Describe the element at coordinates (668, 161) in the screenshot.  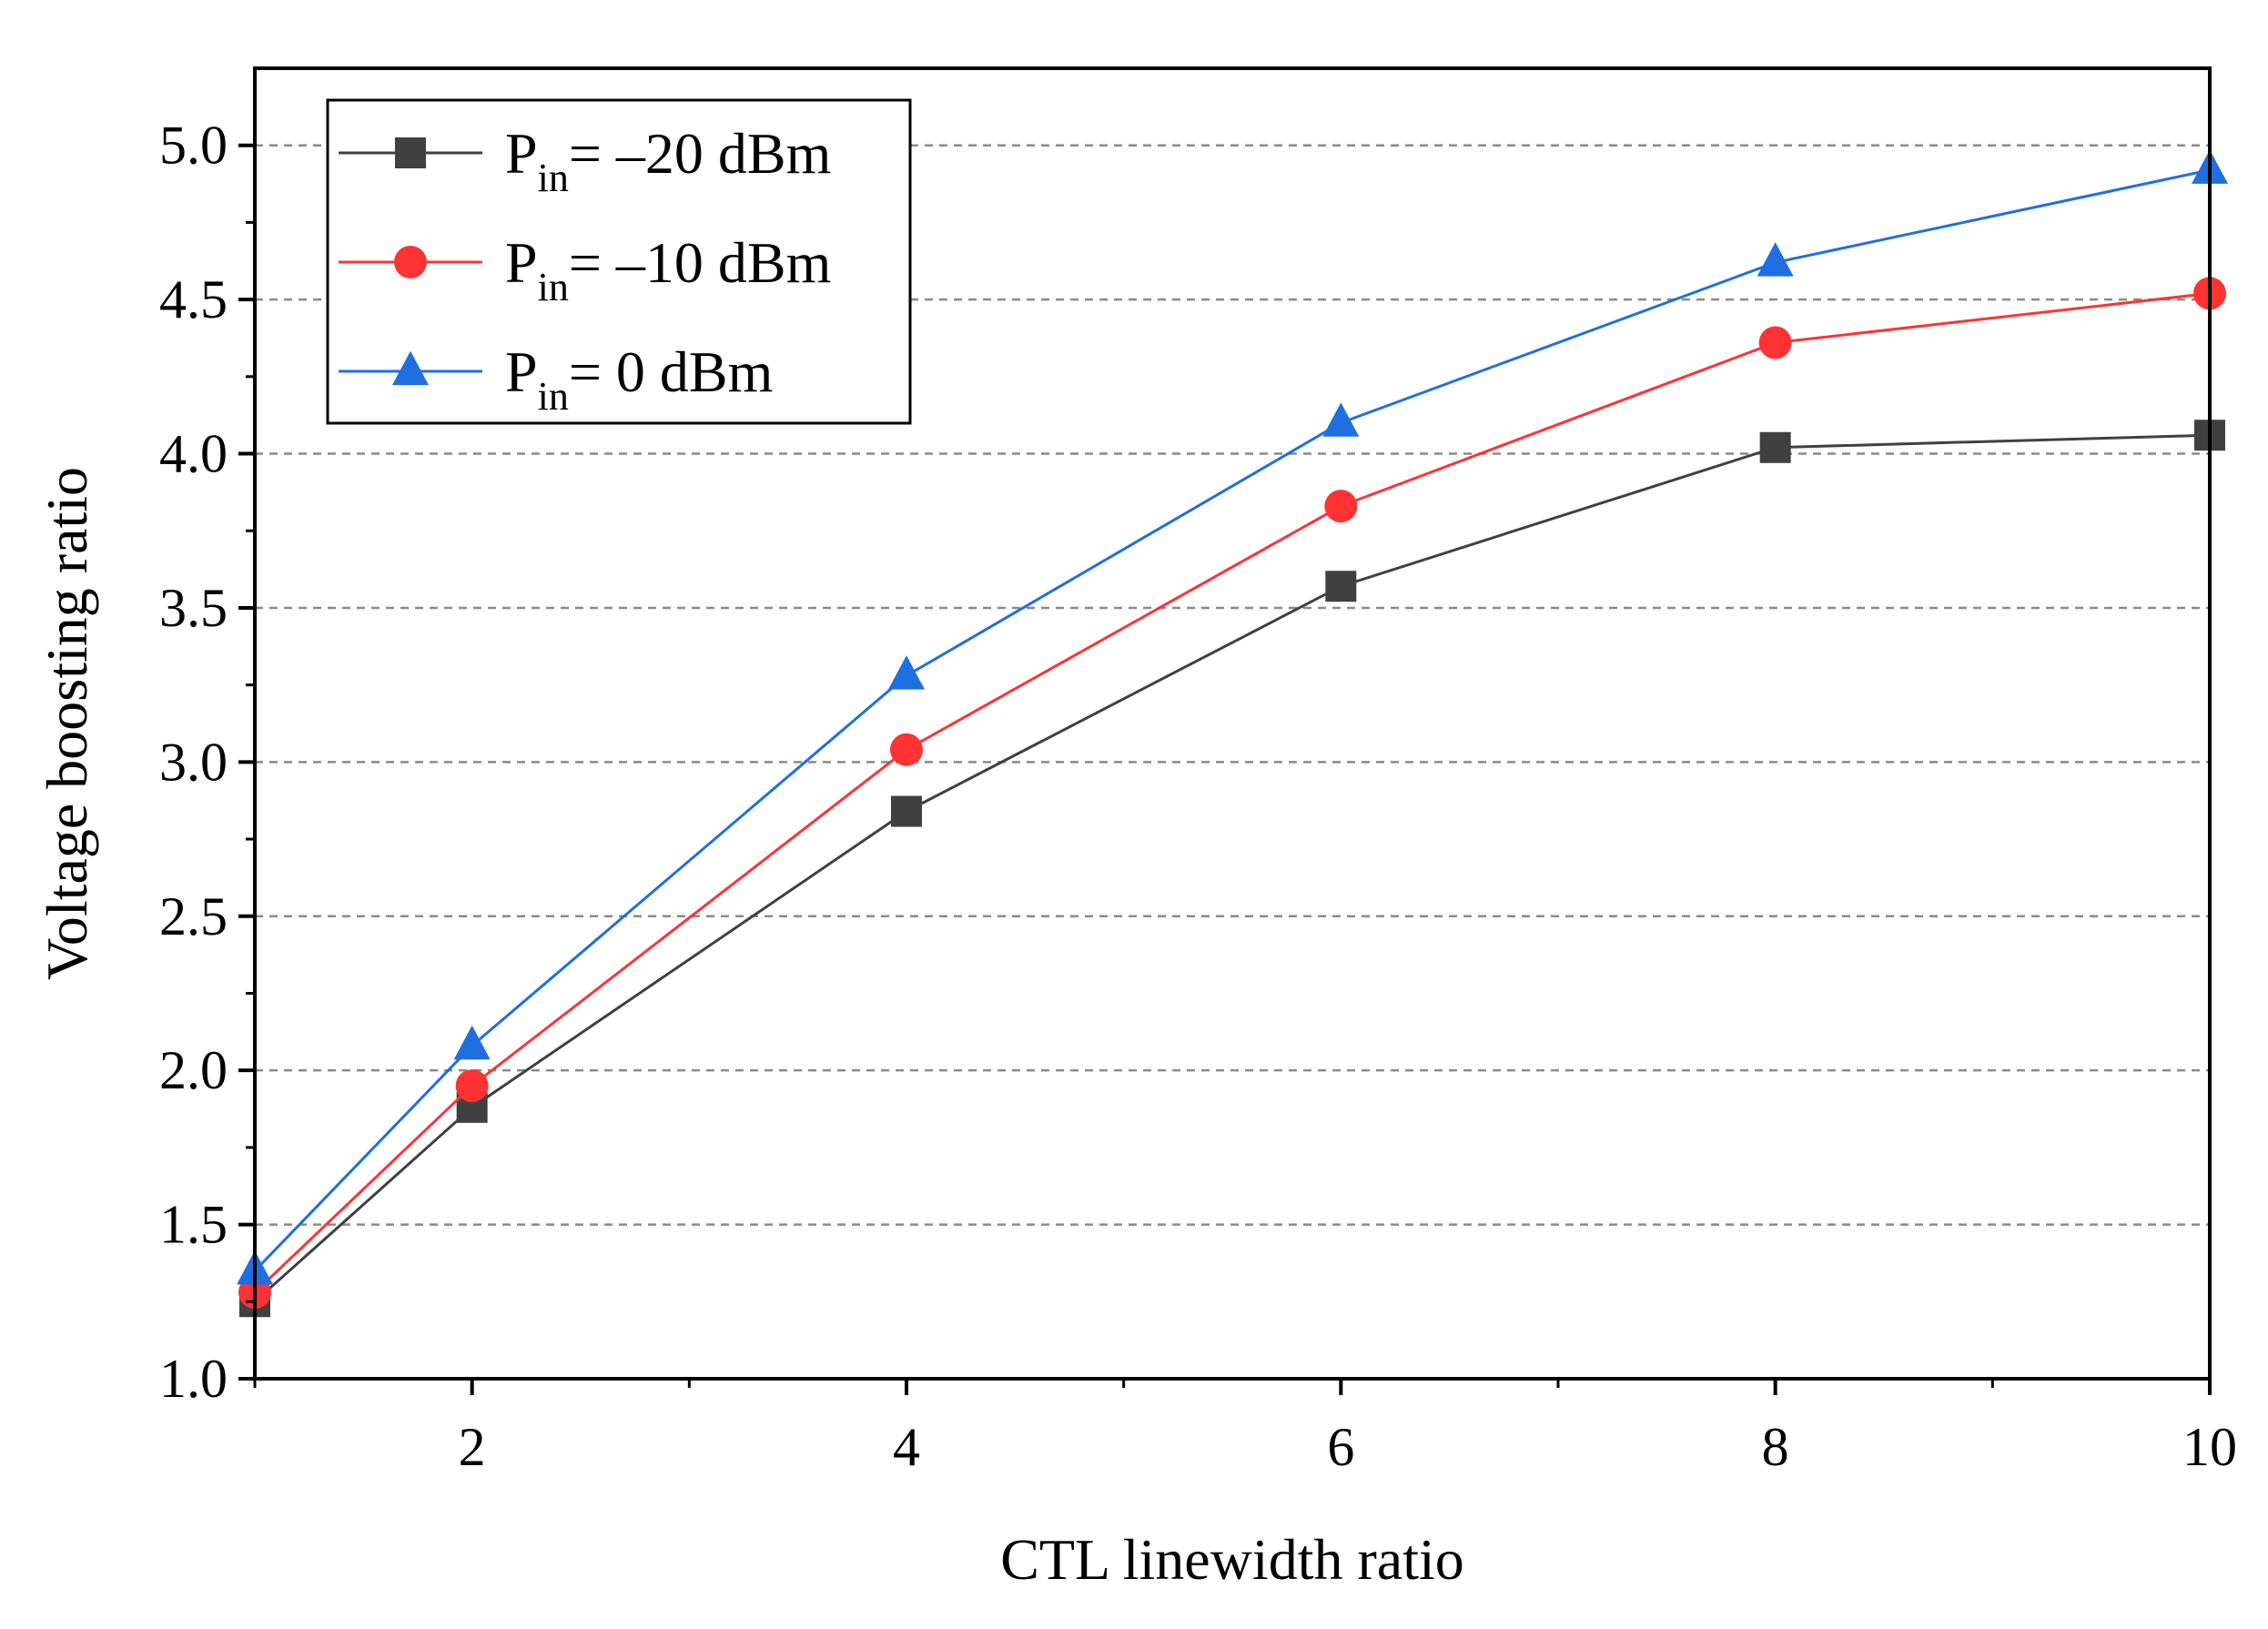
I see `legend-label: Pin= –20 dBm` at that location.